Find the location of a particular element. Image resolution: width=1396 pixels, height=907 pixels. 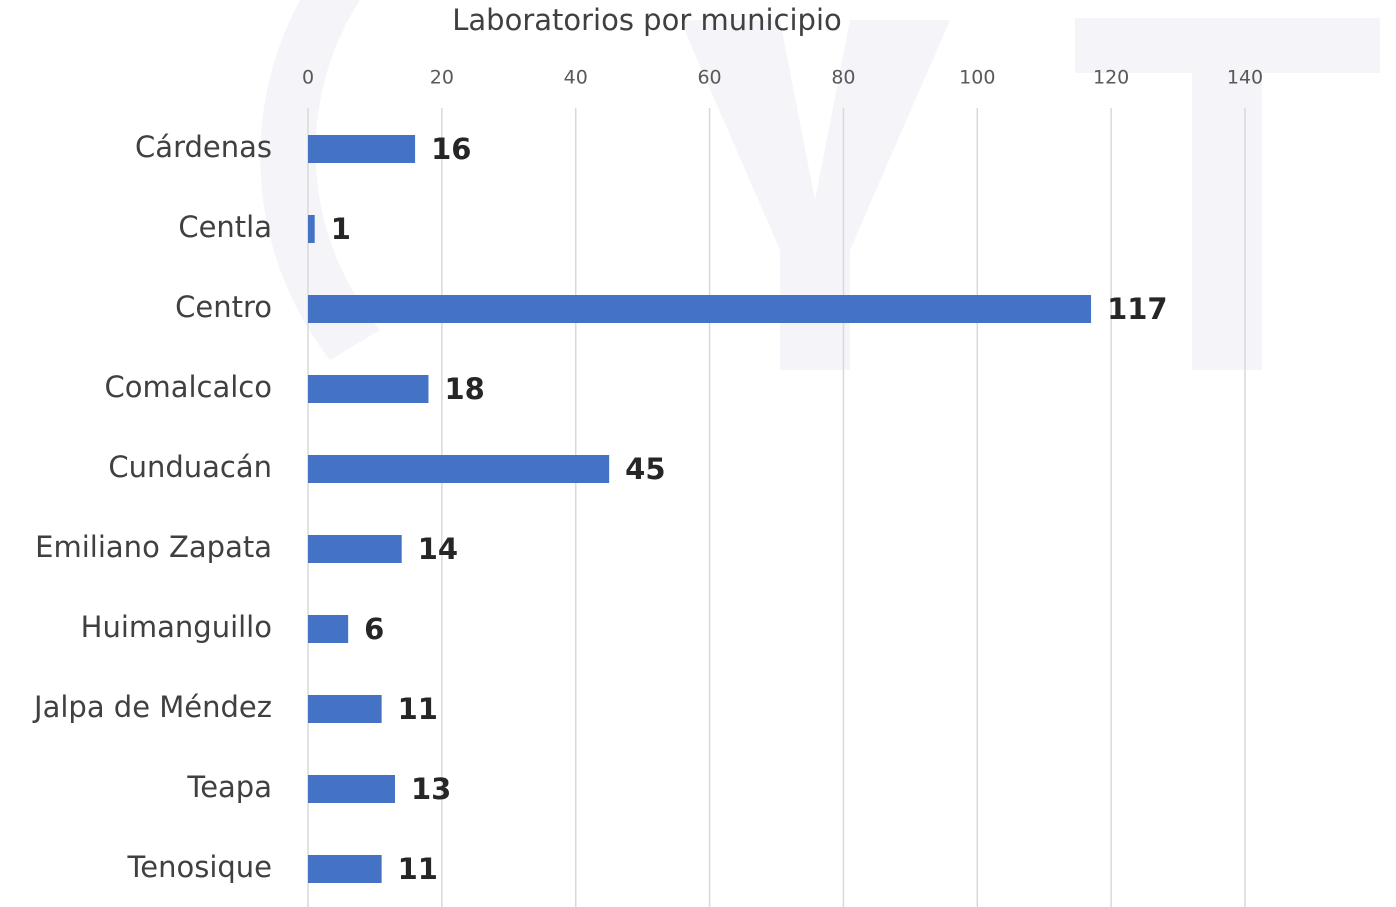

x-tick-label: 140 is located at coordinates (1245, 78).